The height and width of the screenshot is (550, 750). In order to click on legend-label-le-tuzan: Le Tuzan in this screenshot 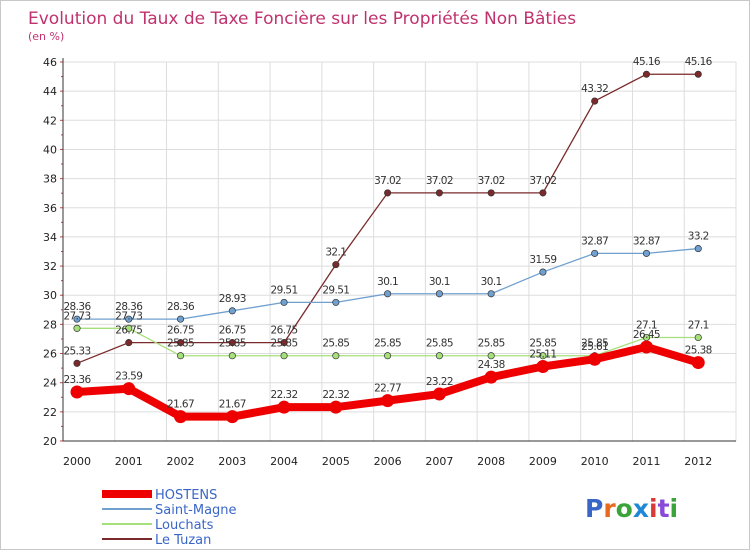, I will do `click(183, 540)`.